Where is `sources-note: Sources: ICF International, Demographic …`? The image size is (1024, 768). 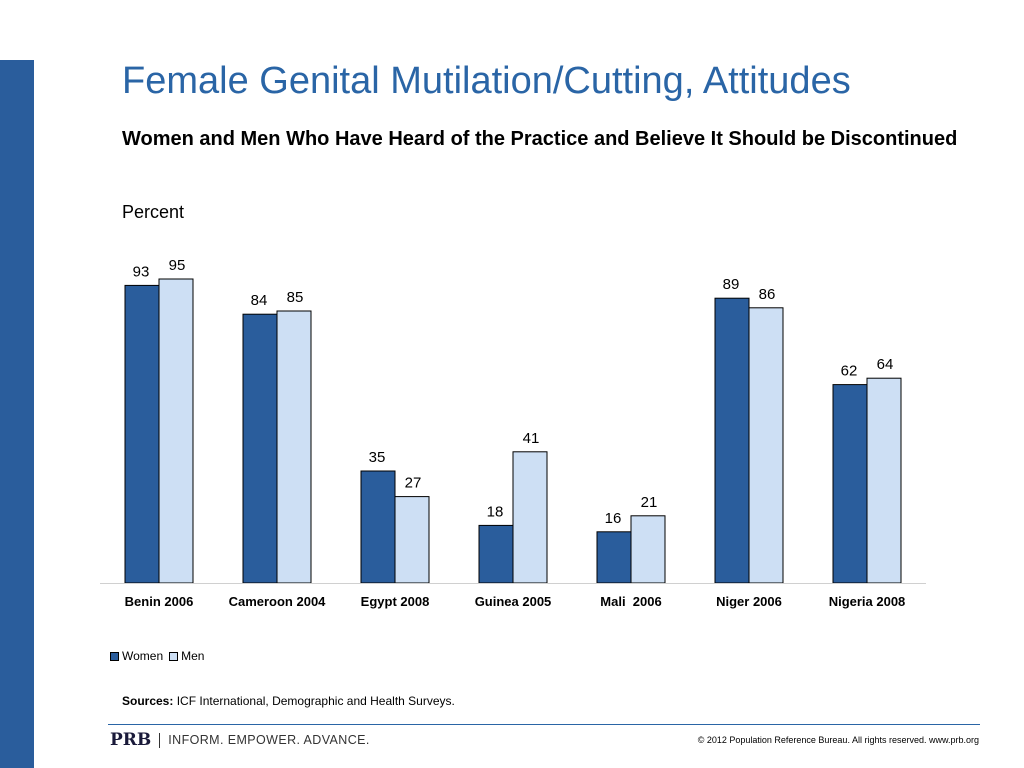
sources-note: Sources: ICF International, Demographic … is located at coordinates (288, 701).